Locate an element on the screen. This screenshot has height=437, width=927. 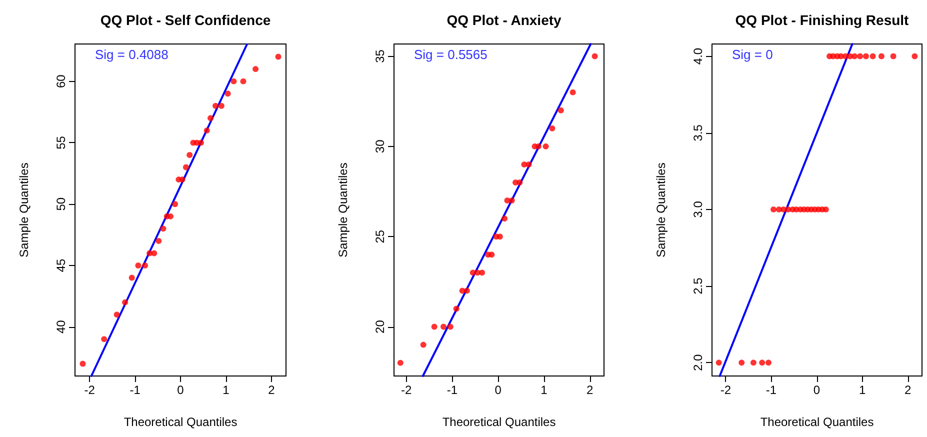
y-tick-label: 55 is located at coordinates (61, 143).